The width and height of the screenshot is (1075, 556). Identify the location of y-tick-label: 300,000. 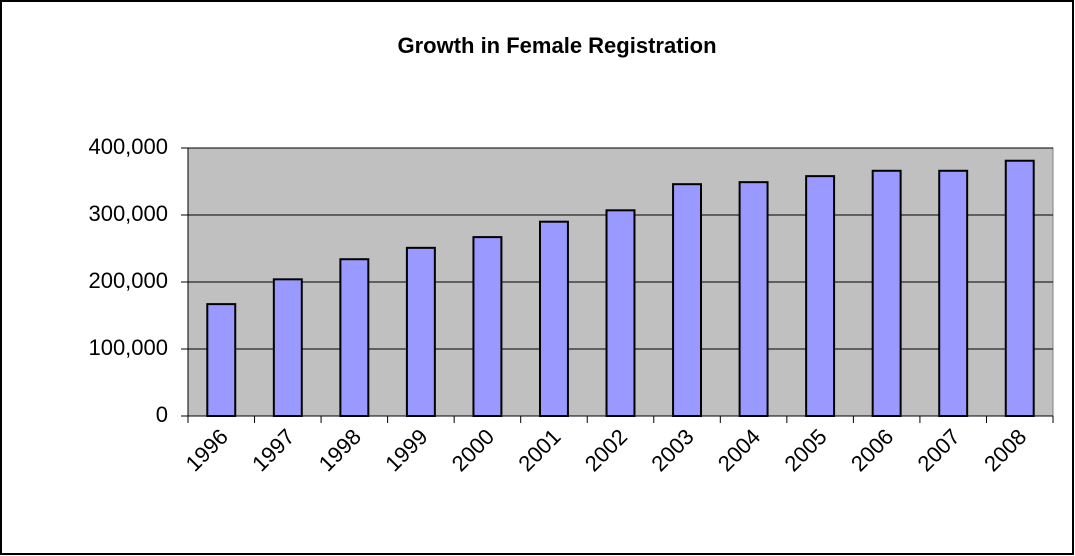
(128, 213).